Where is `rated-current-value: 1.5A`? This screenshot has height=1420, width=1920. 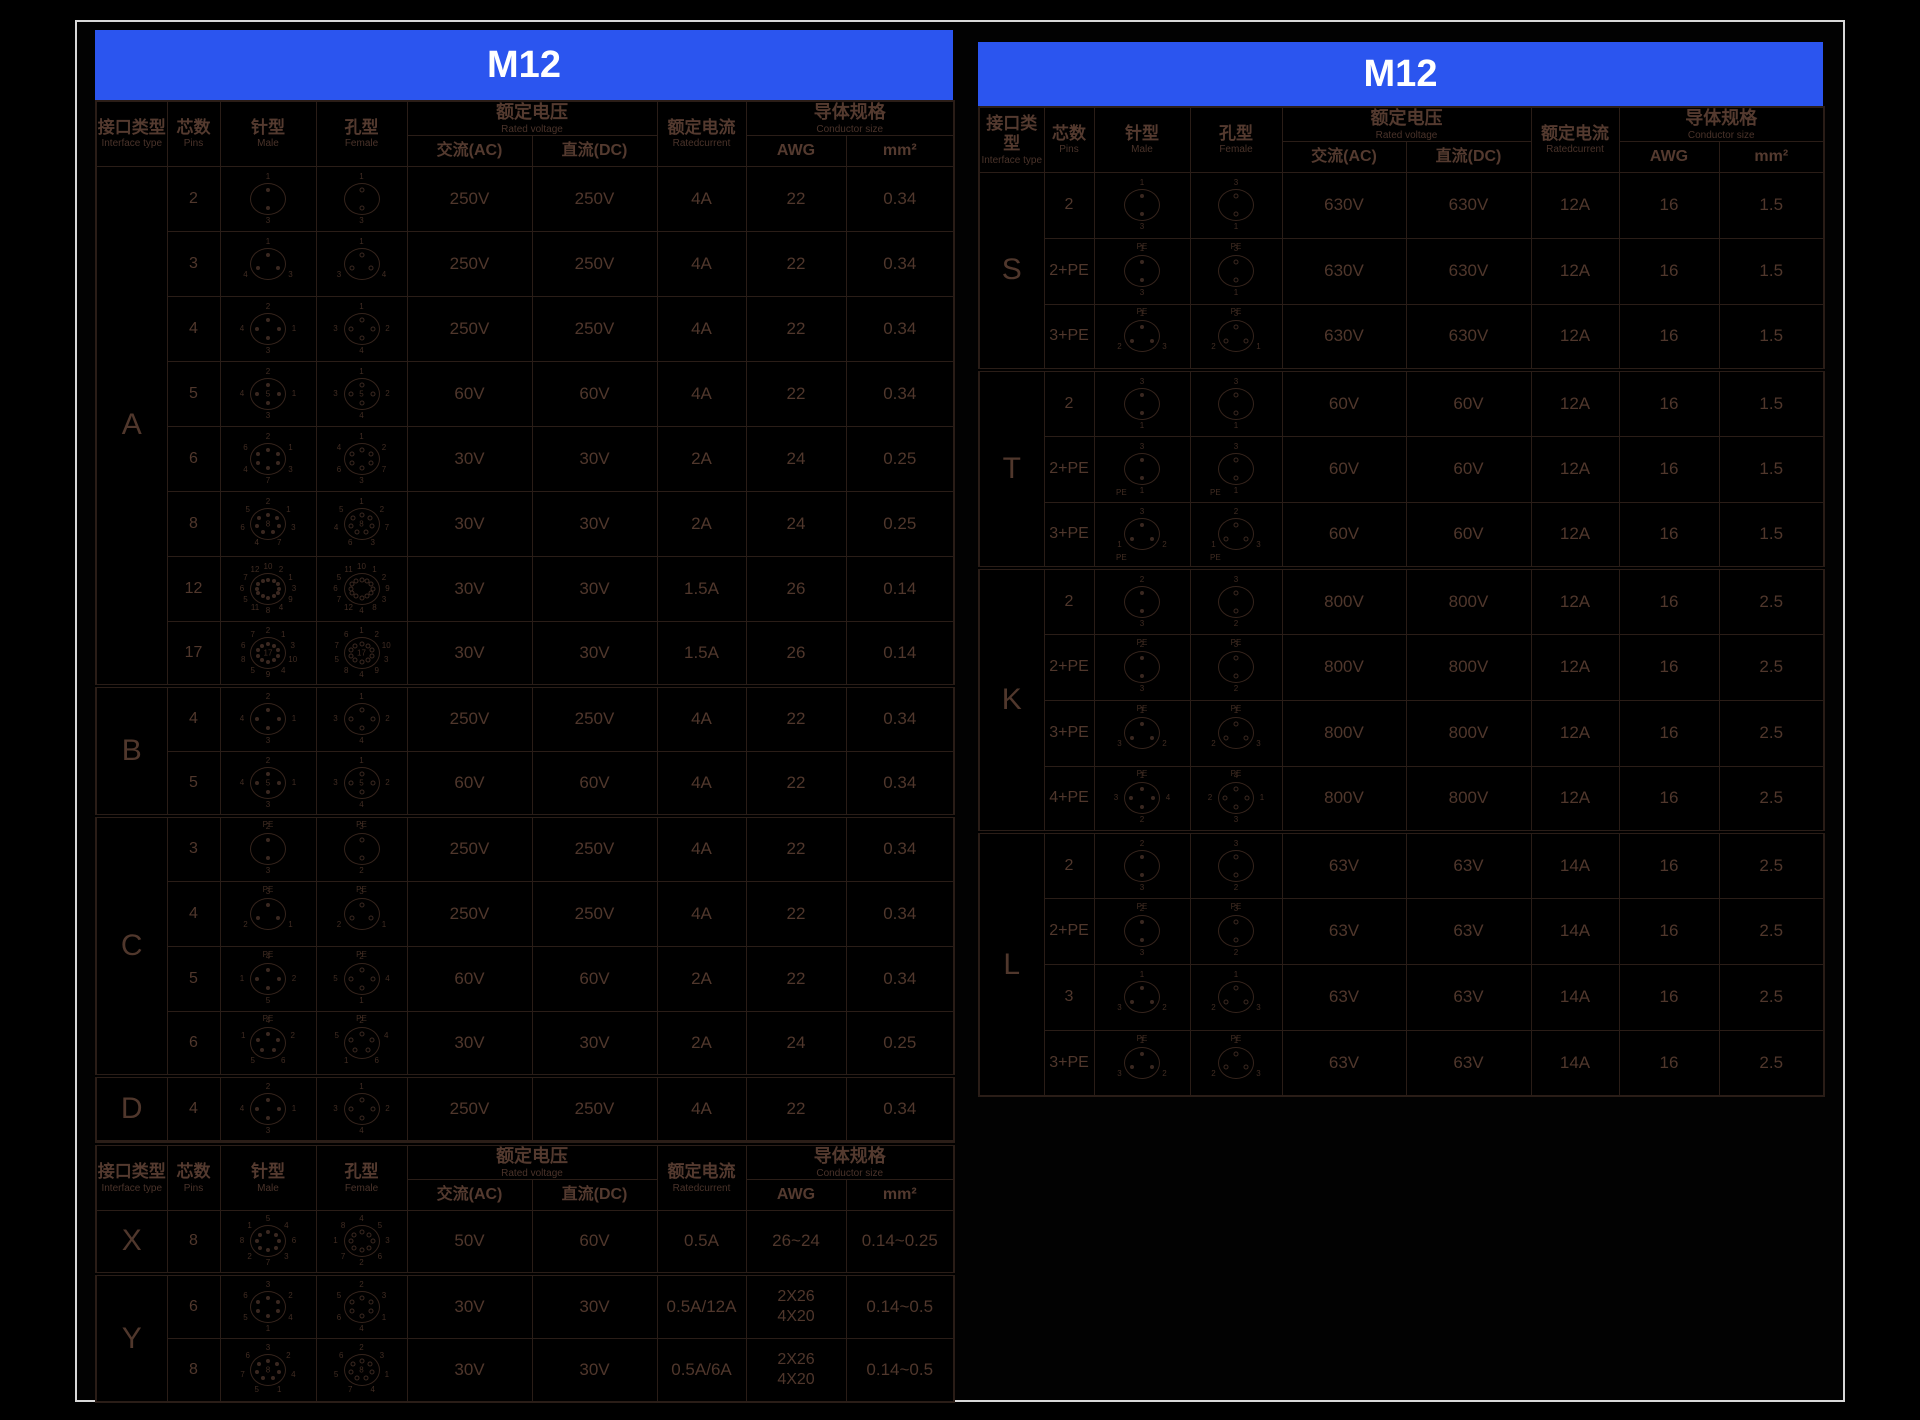 rated-current-value: 1.5A is located at coordinates (701, 588).